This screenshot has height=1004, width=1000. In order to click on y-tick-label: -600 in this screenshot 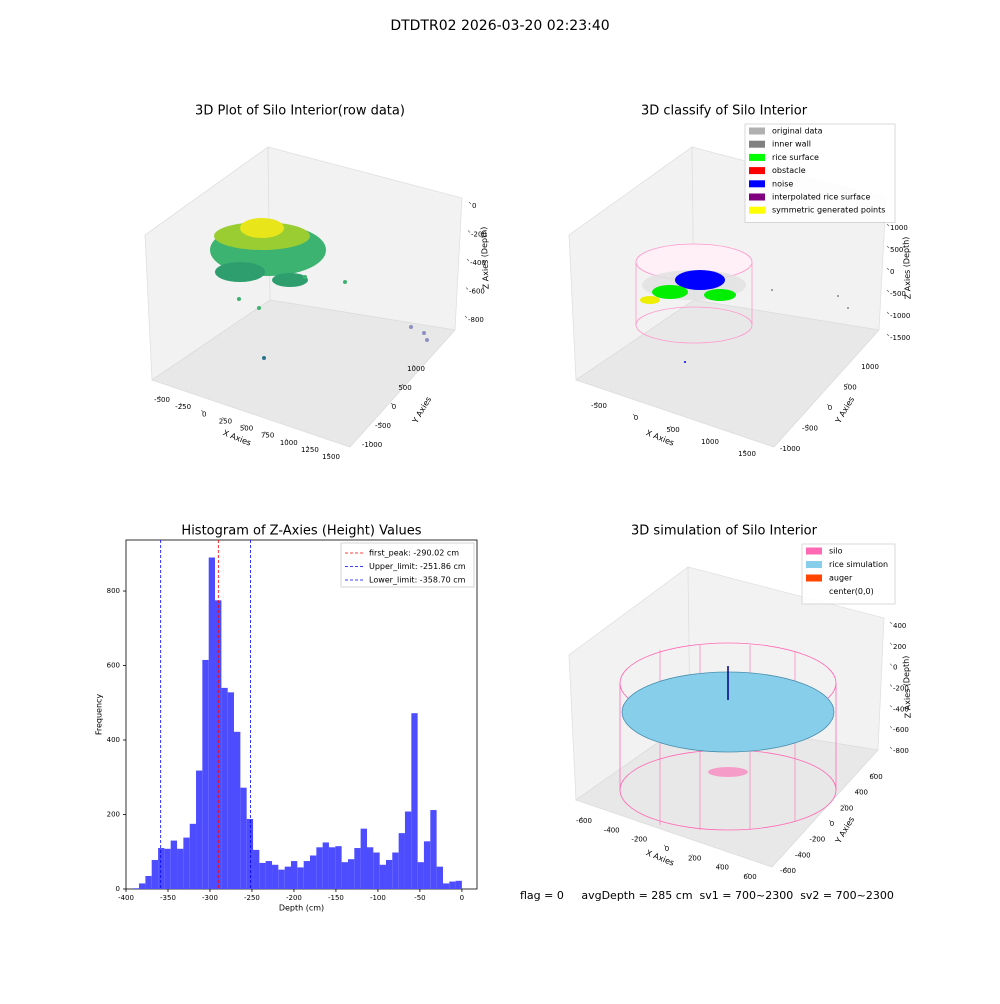, I will do `click(788, 871)`.